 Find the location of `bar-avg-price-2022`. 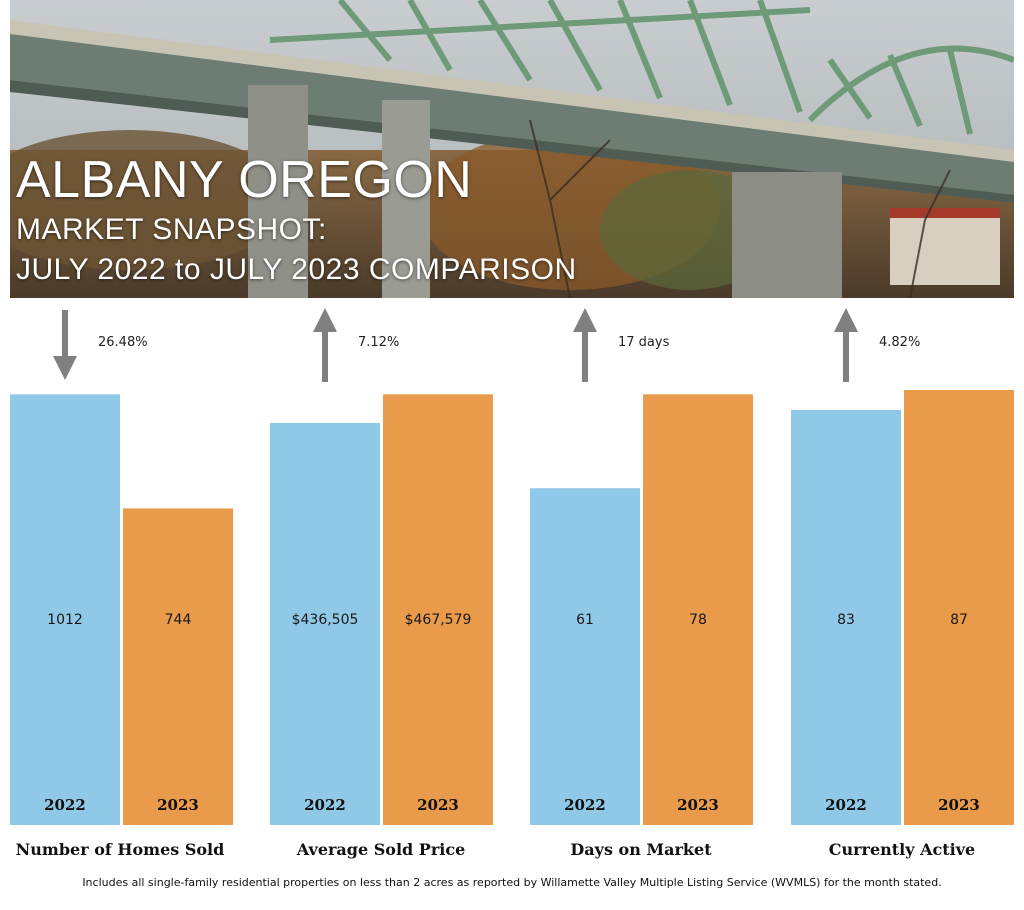

bar-avg-price-2022 is located at coordinates (325, 623).